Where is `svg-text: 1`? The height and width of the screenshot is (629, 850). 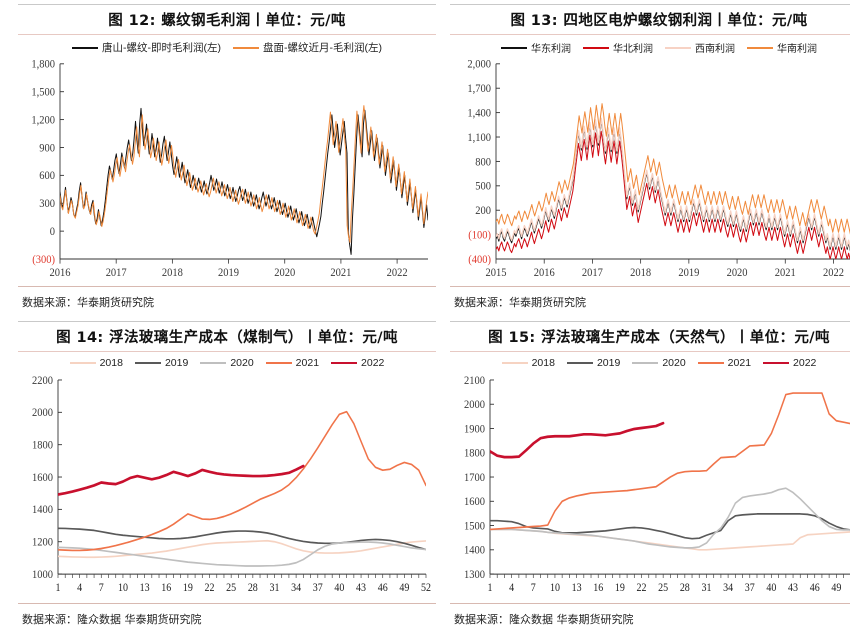
svg-text: 1 is located at coordinates (490, 588).